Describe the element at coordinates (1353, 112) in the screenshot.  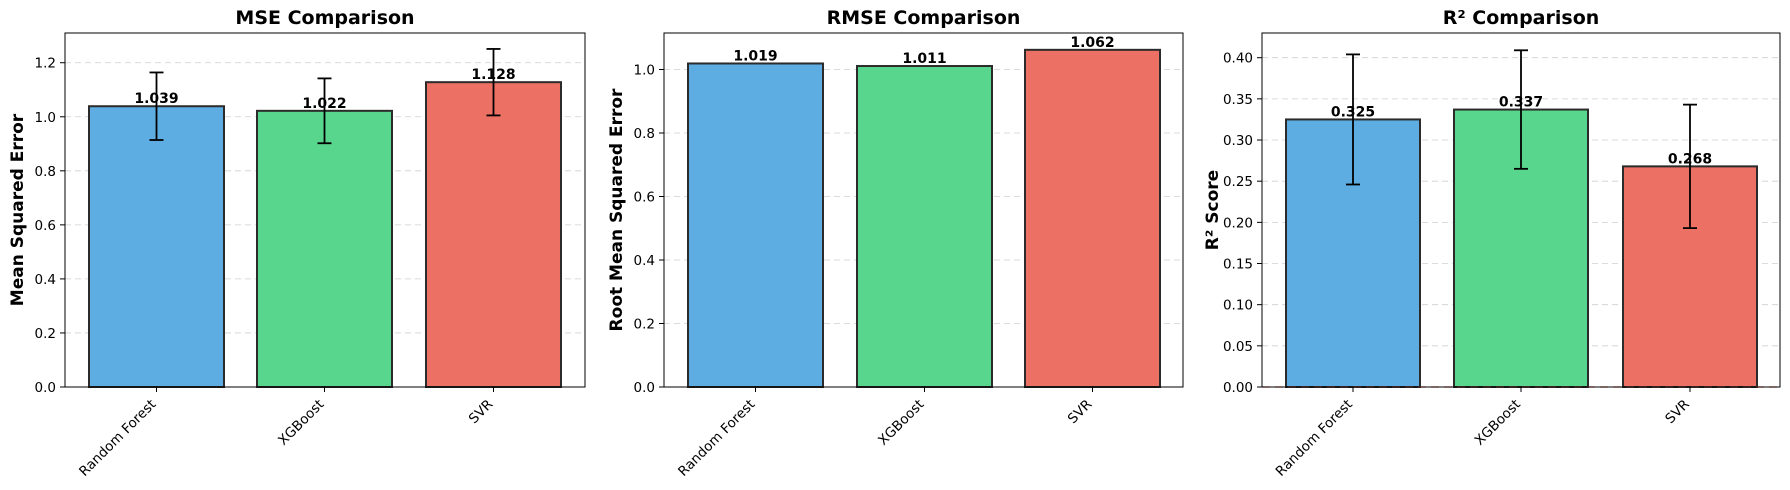
I see `data-label: 0.325` at that location.